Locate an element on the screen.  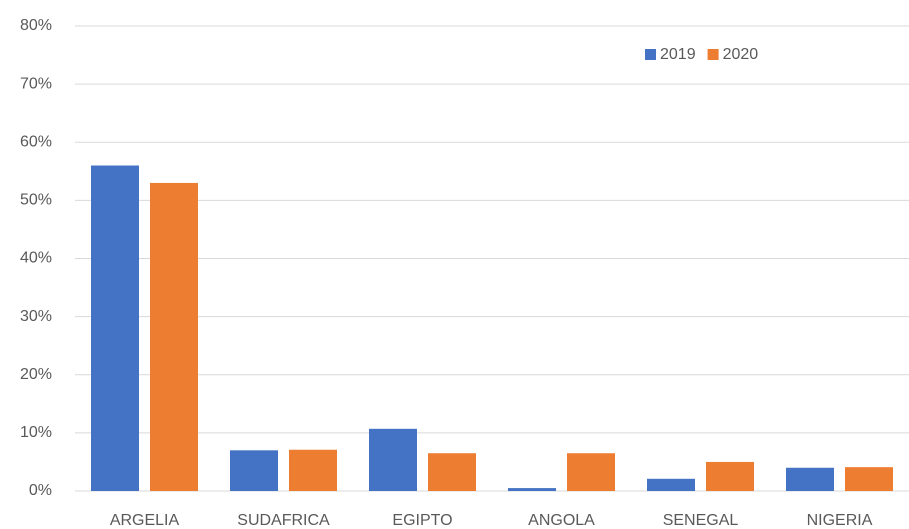
y-tick-label: 10% is located at coordinates (36, 432).